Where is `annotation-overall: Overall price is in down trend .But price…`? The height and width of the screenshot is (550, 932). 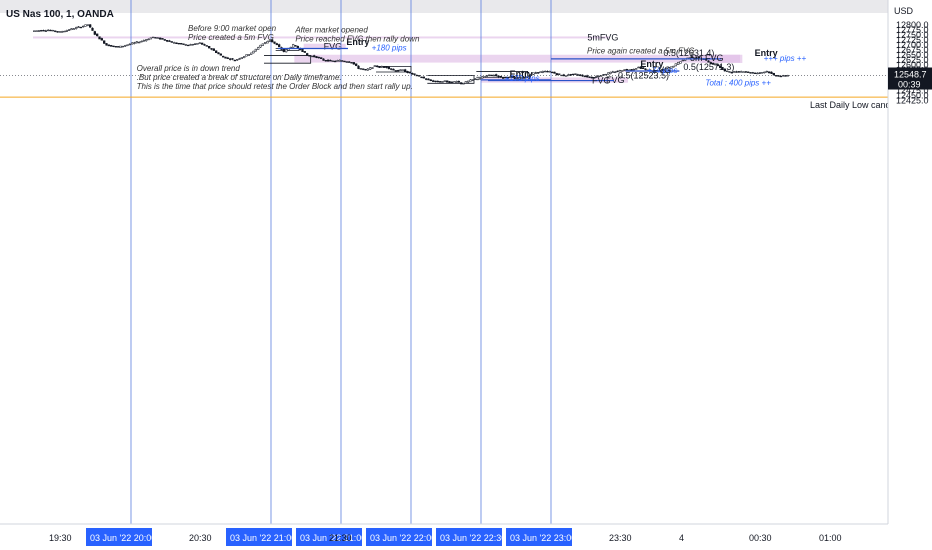
annotation-overall: Overall price is in down trend .But price… is located at coordinates (275, 77).